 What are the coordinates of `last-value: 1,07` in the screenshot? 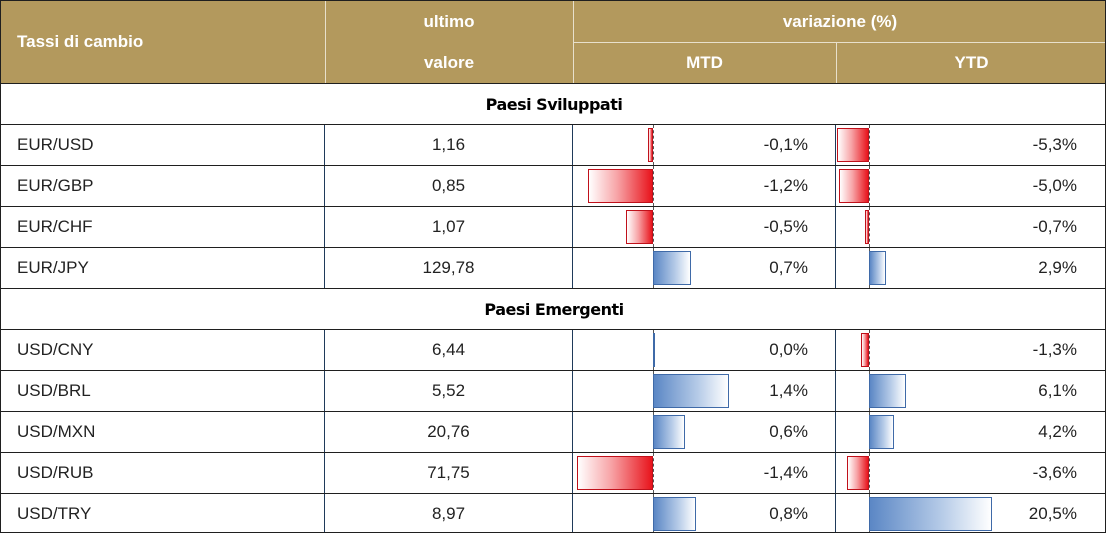 It's located at (448, 226).